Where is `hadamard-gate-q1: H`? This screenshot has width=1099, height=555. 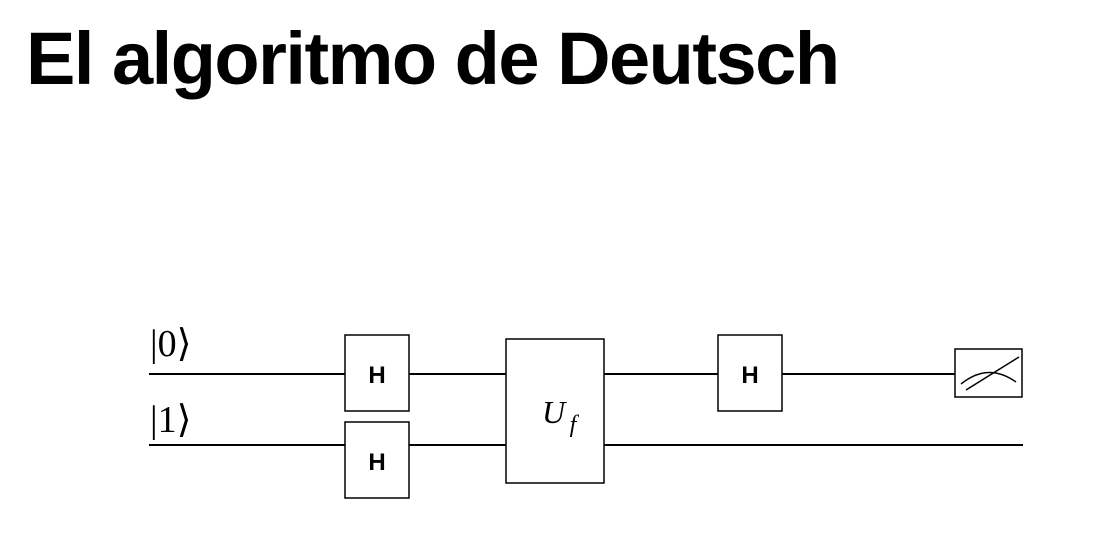
hadamard-gate-q1: H is located at coordinates (377, 460).